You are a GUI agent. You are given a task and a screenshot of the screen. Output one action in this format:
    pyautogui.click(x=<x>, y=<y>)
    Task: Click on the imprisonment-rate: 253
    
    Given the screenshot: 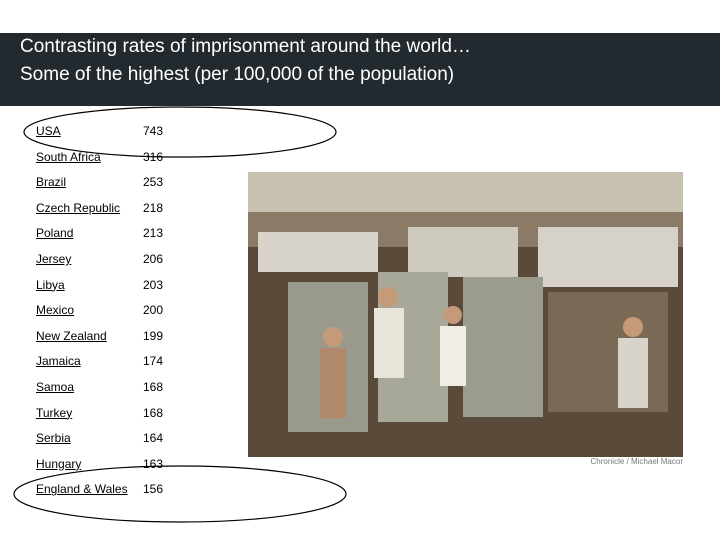 What is the action you would take?
    pyautogui.click(x=153, y=182)
    